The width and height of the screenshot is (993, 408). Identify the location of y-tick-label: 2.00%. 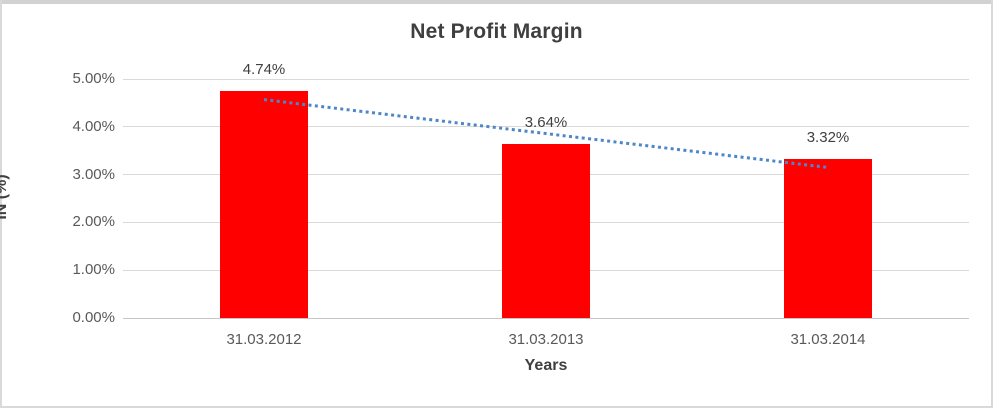
(93, 222).